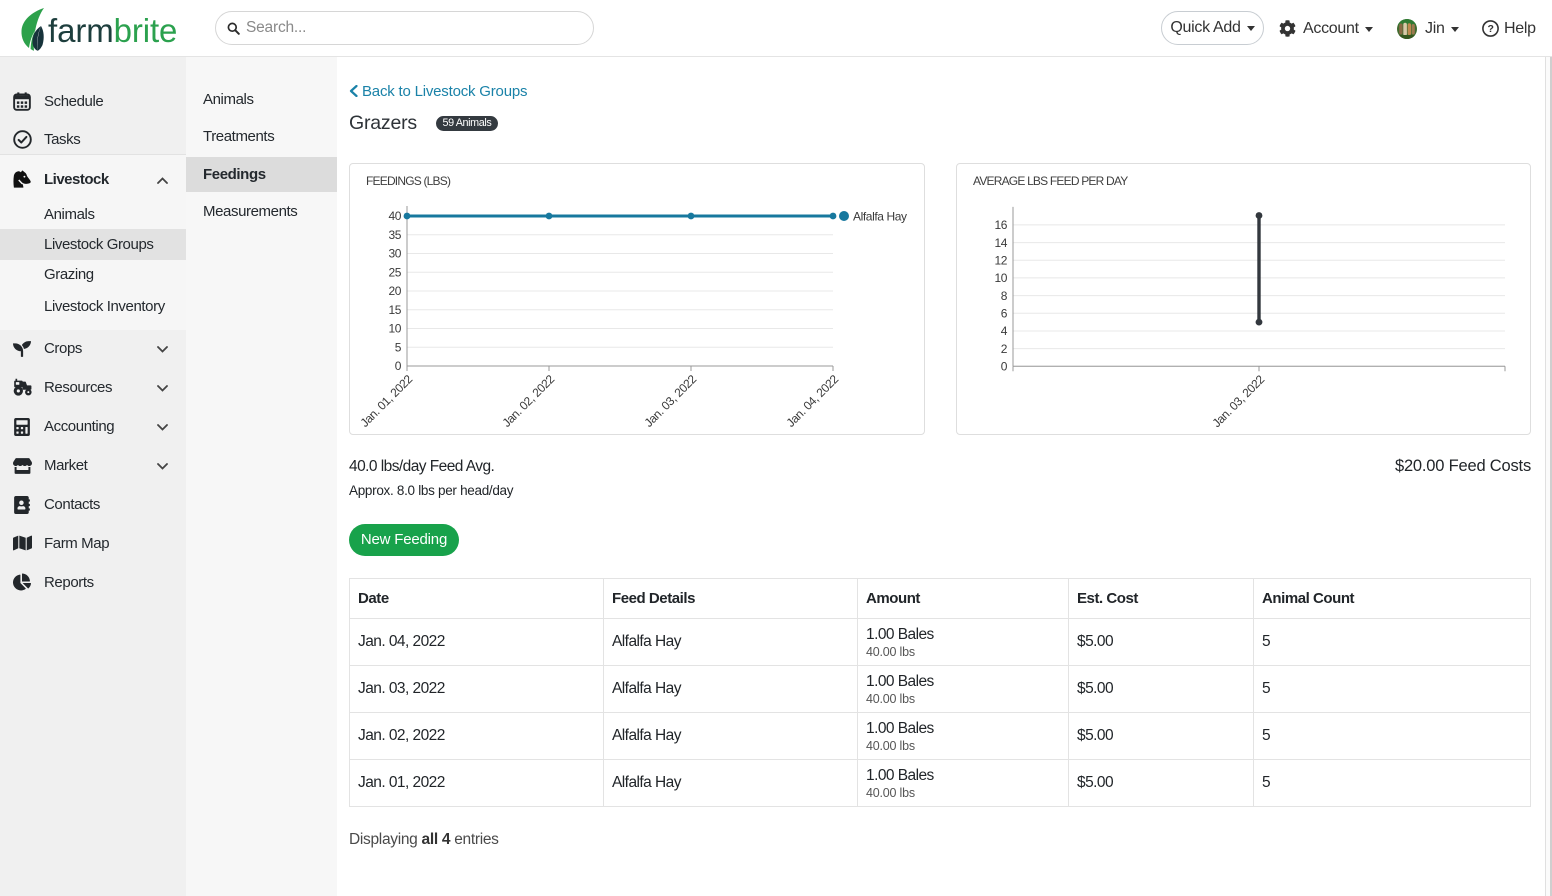 This screenshot has height=896, width=1552. Describe the element at coordinates (1004, 313) in the screenshot. I see `svg-text: 6` at that location.